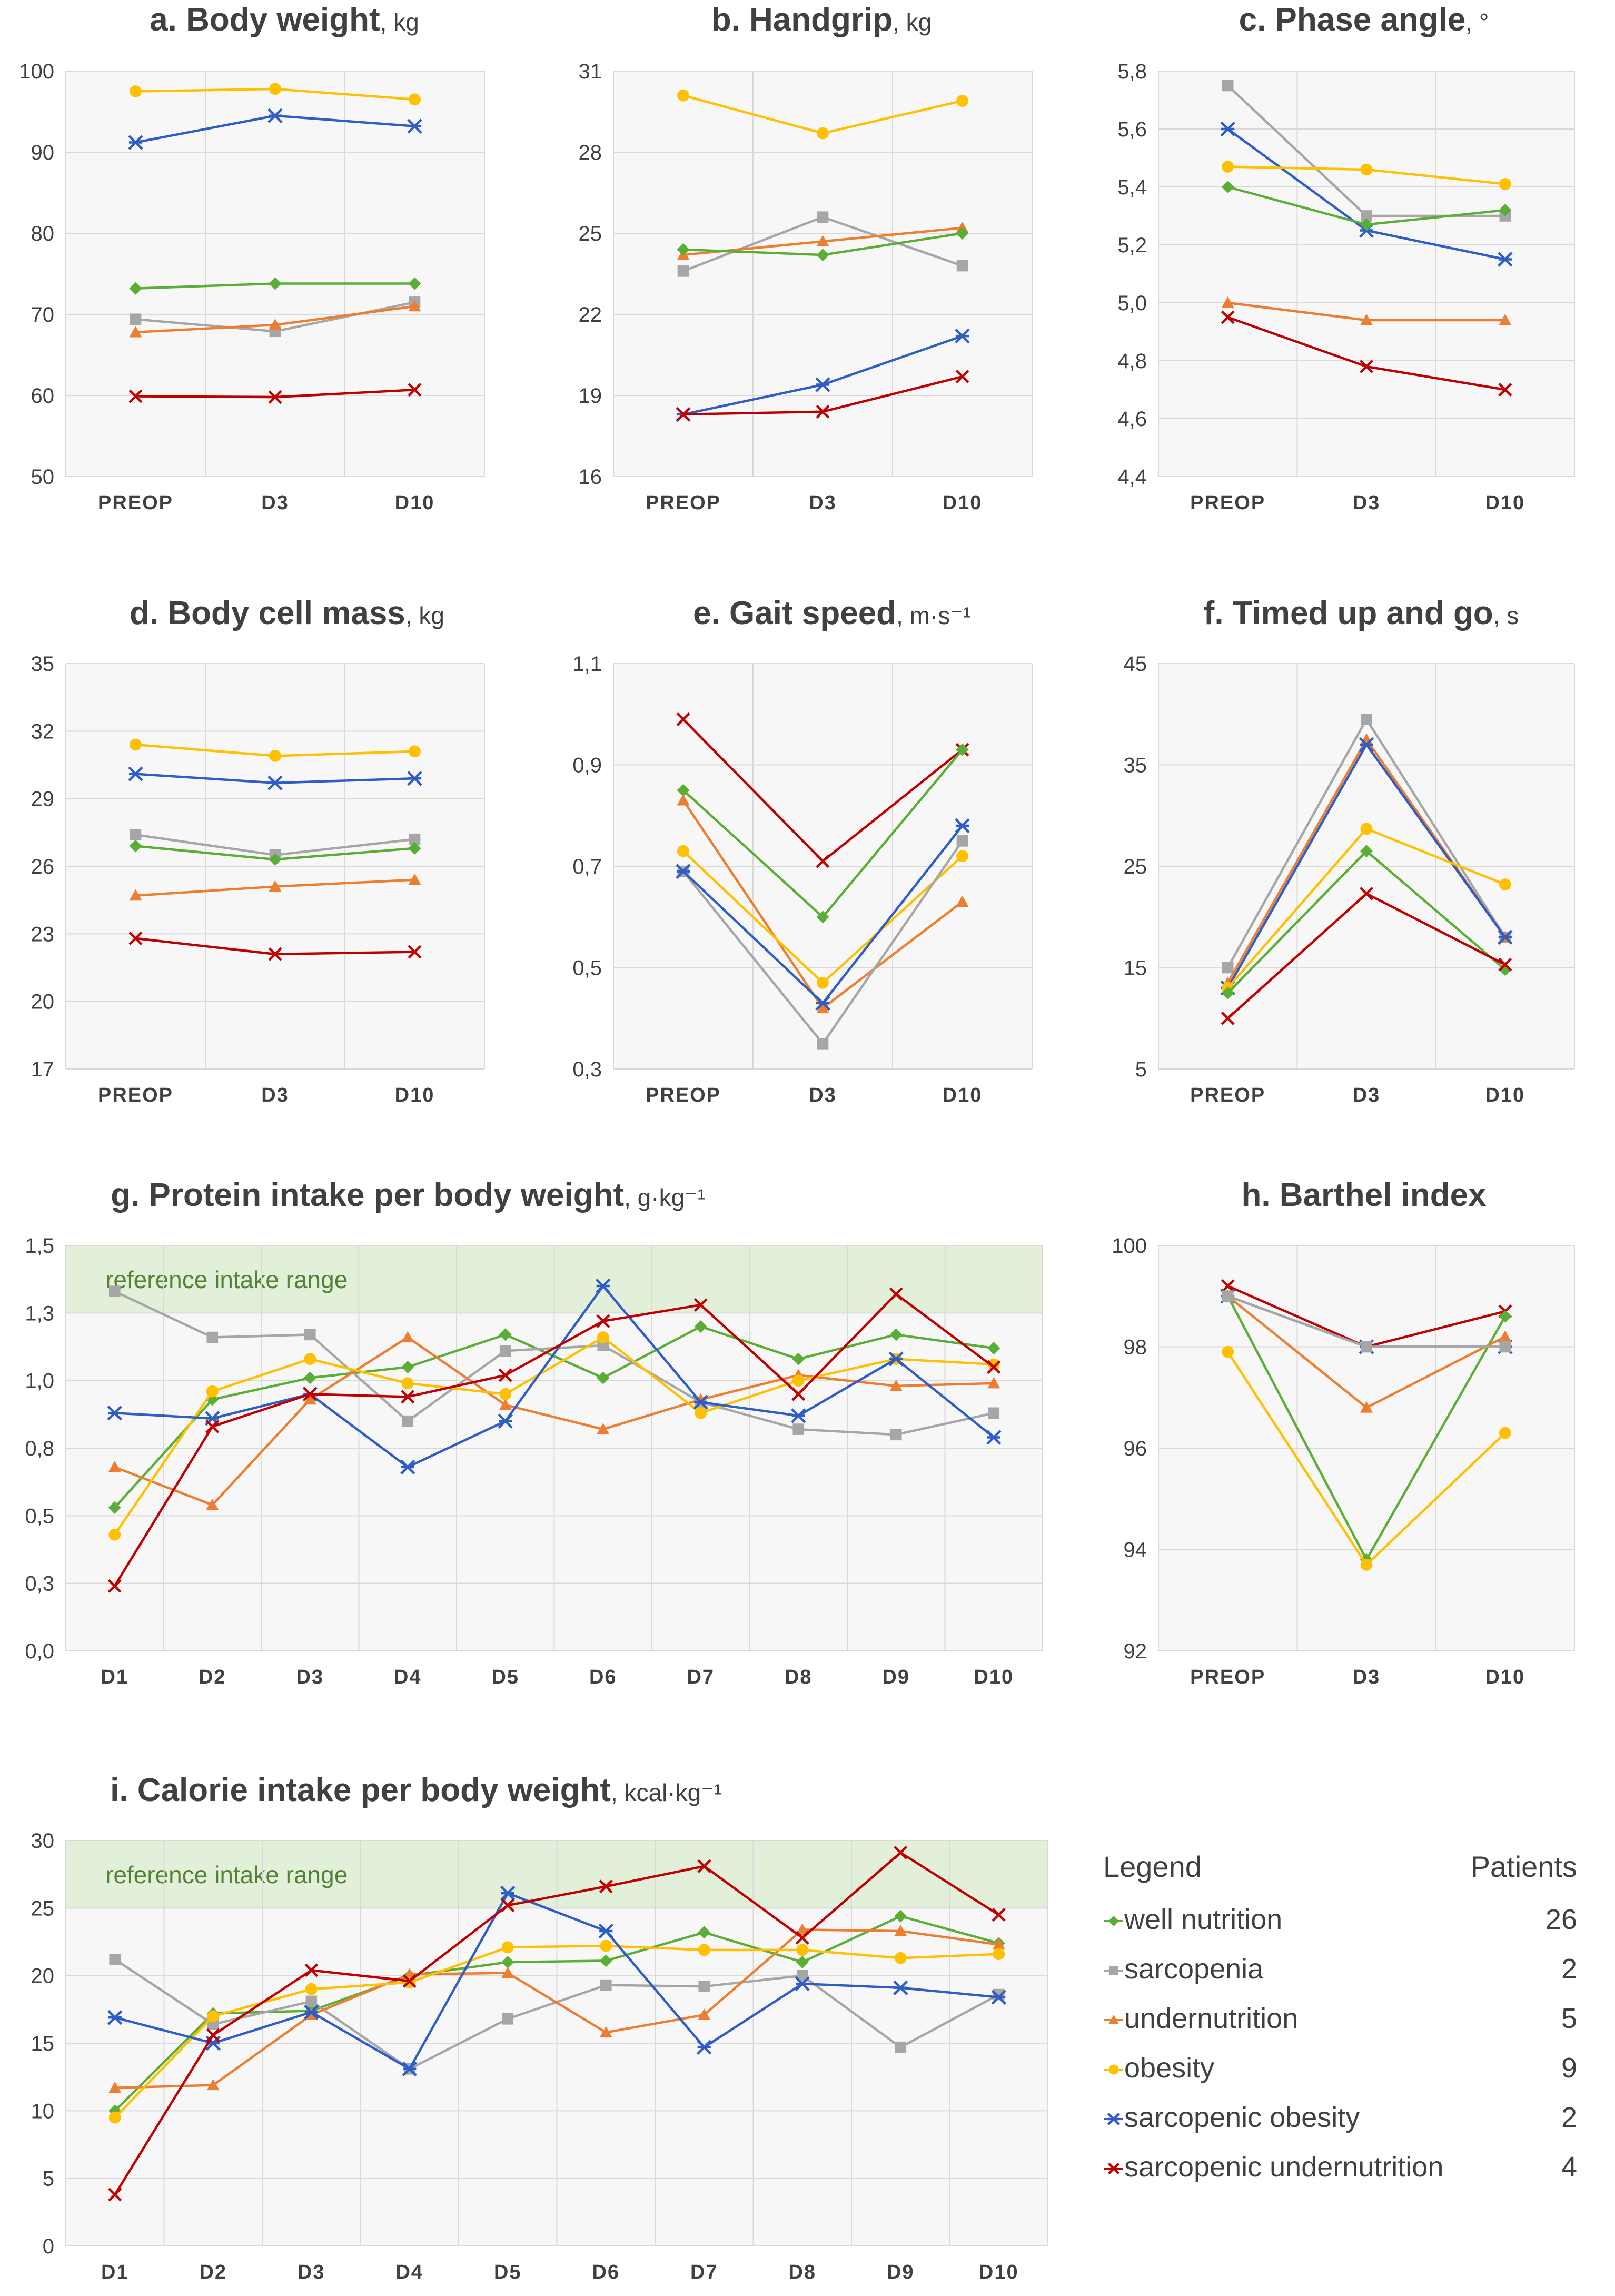 The width and height of the screenshot is (1615, 2296). I want to click on plot-area, so click(1366, 274).